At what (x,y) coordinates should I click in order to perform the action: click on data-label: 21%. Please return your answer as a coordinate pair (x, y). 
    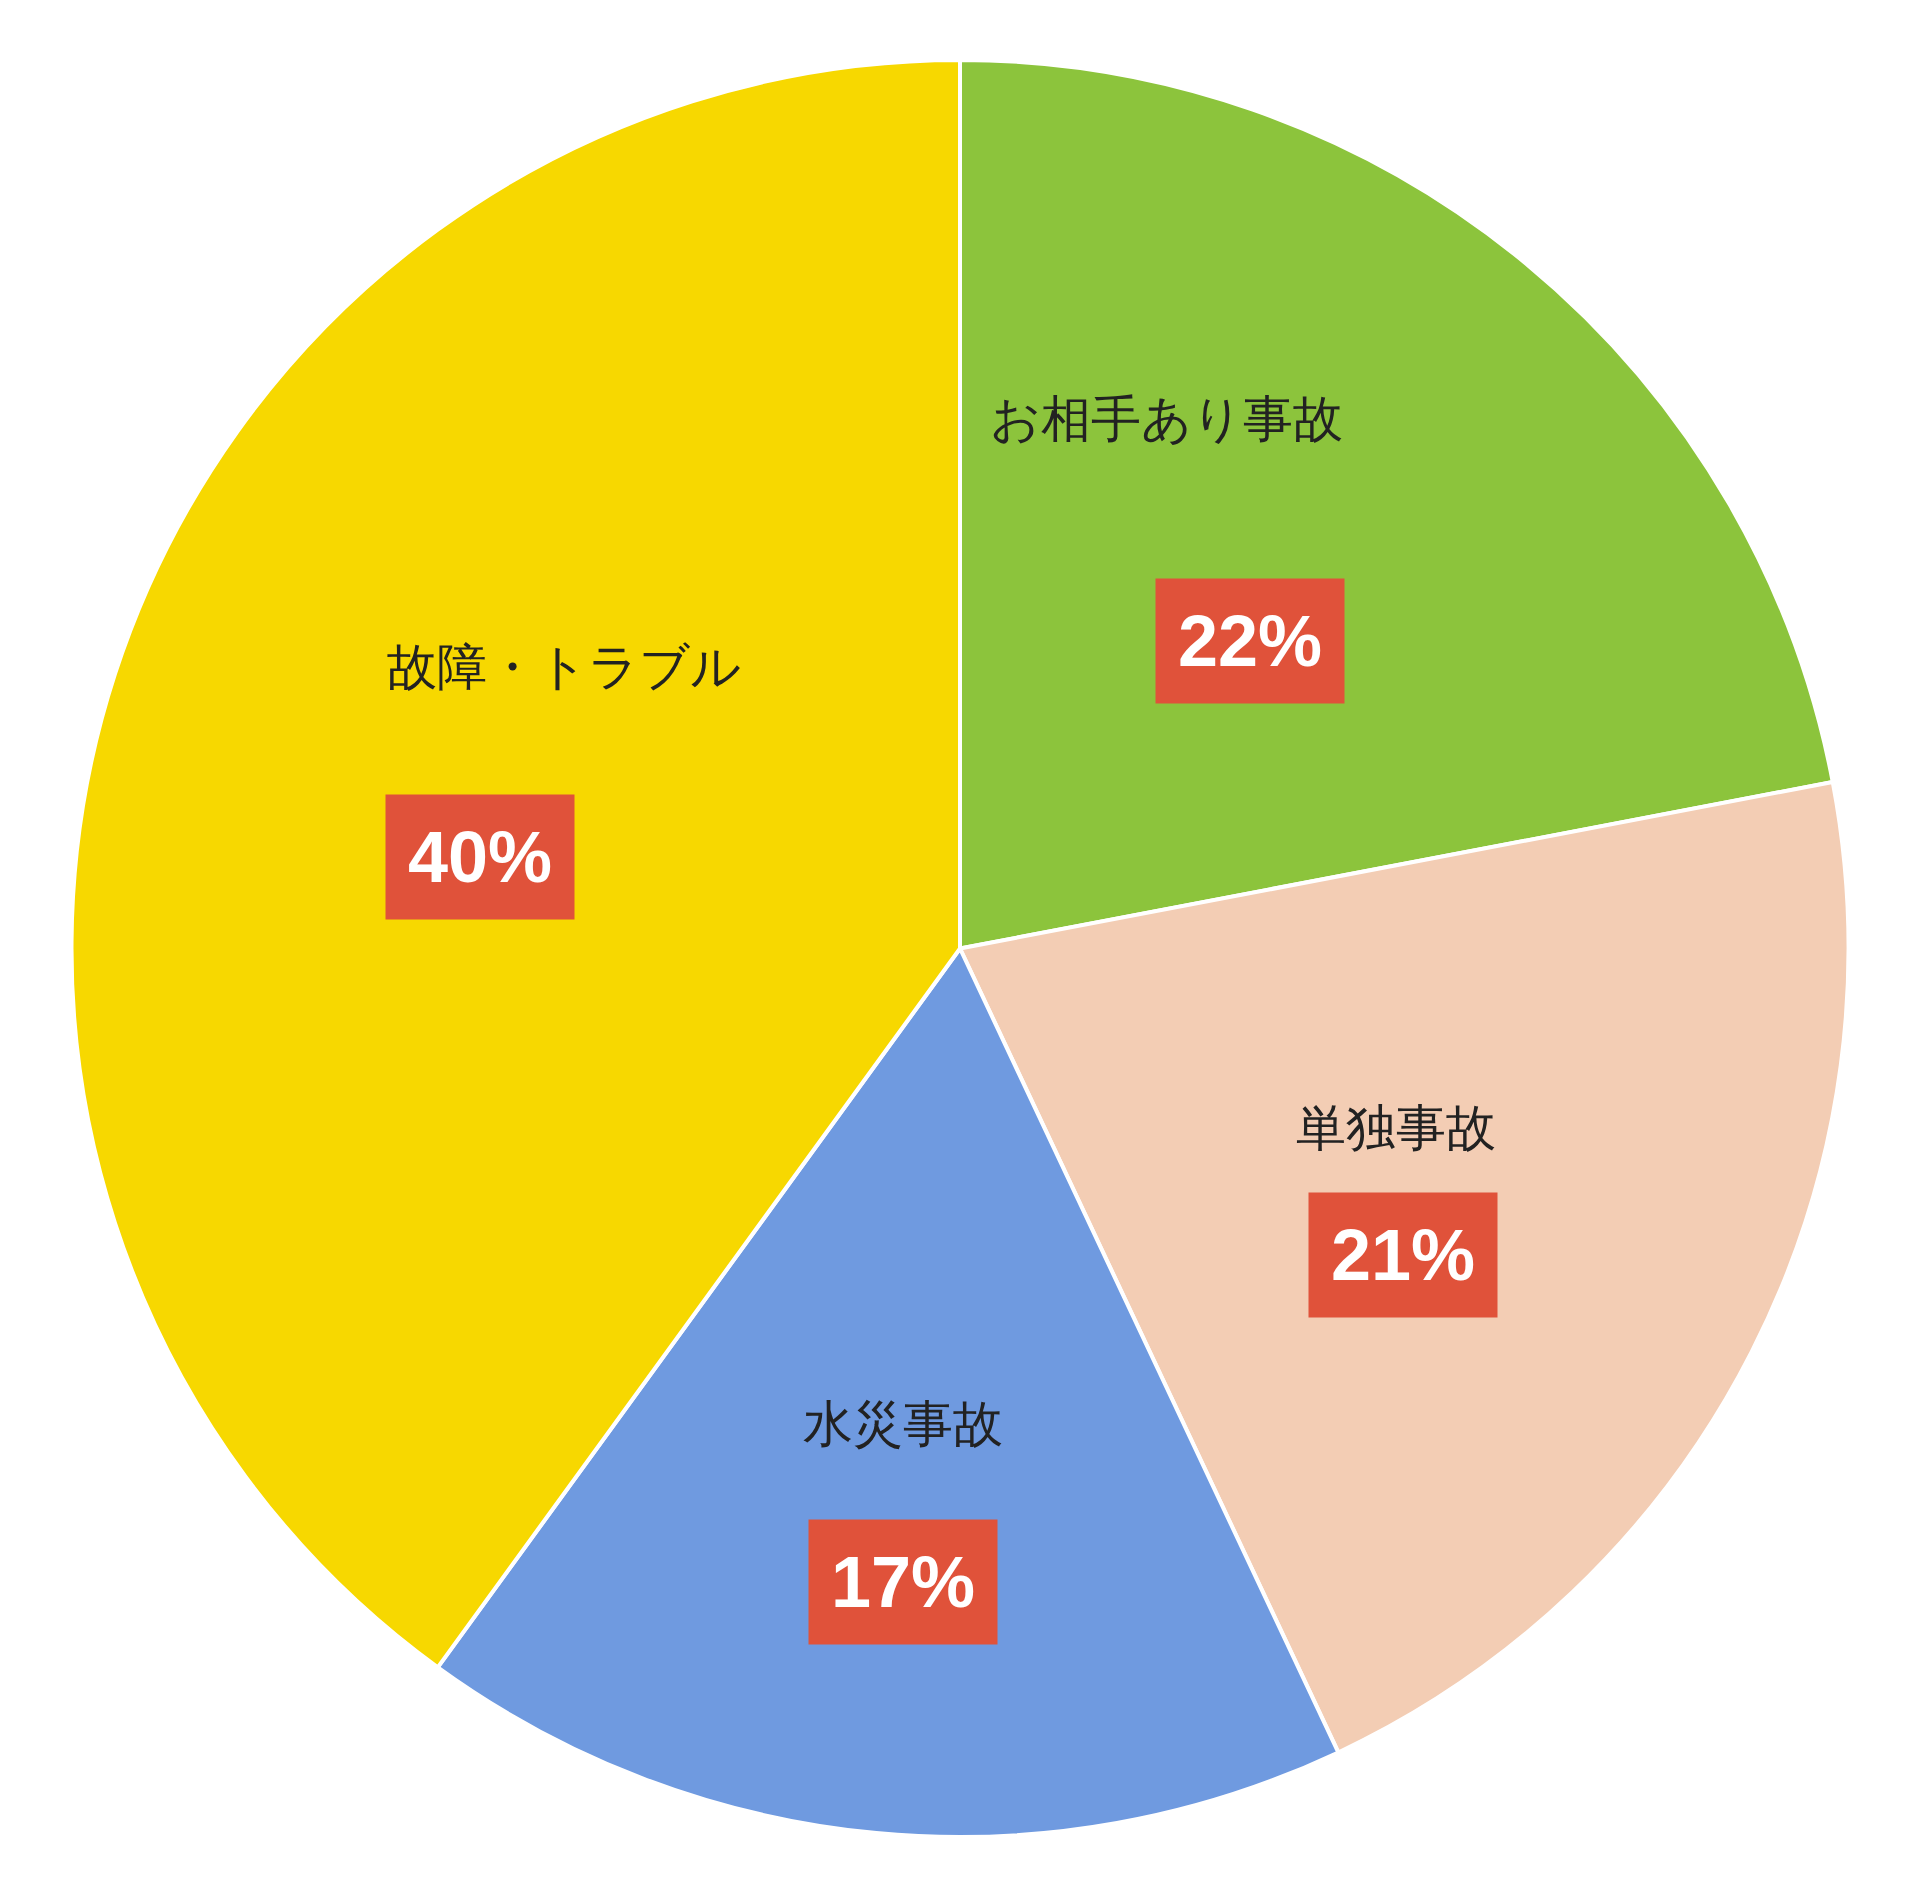
    Looking at the image, I should click on (1403, 1255).